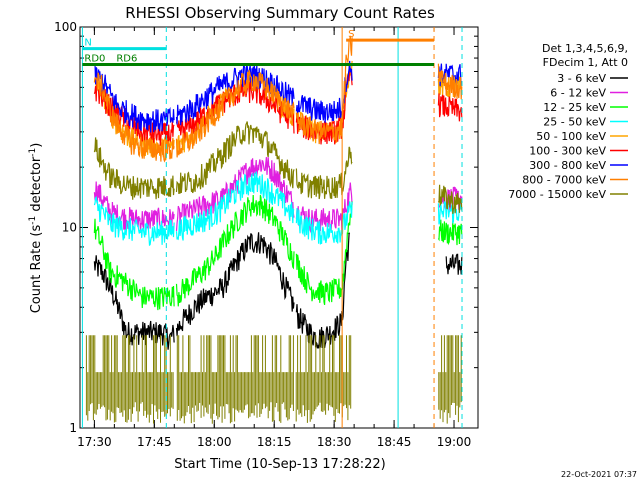 Image resolution: width=640 pixels, height=484 pixels. What do you see at coordinates (87, 43) in the screenshot?
I see `flag-label-n: N` at bounding box center [87, 43].